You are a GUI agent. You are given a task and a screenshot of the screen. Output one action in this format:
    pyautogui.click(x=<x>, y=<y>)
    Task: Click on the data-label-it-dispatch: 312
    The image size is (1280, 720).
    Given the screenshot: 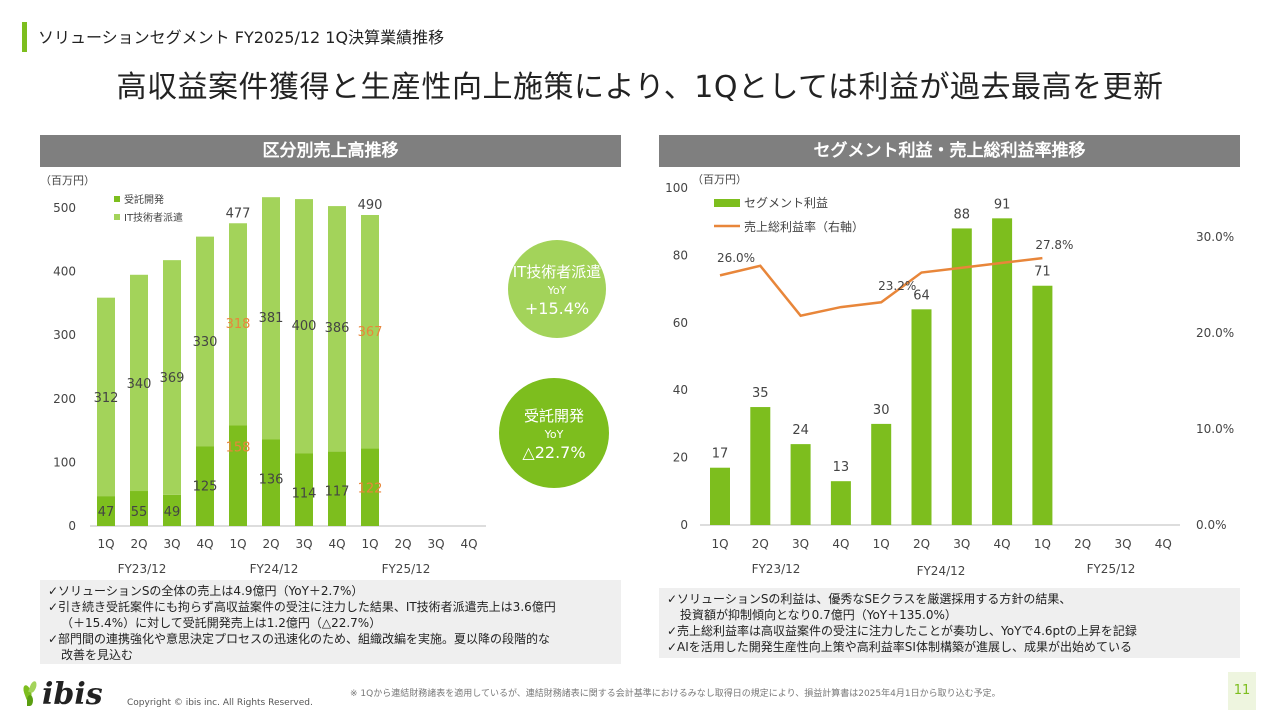 What is the action you would take?
    pyautogui.click(x=106, y=398)
    